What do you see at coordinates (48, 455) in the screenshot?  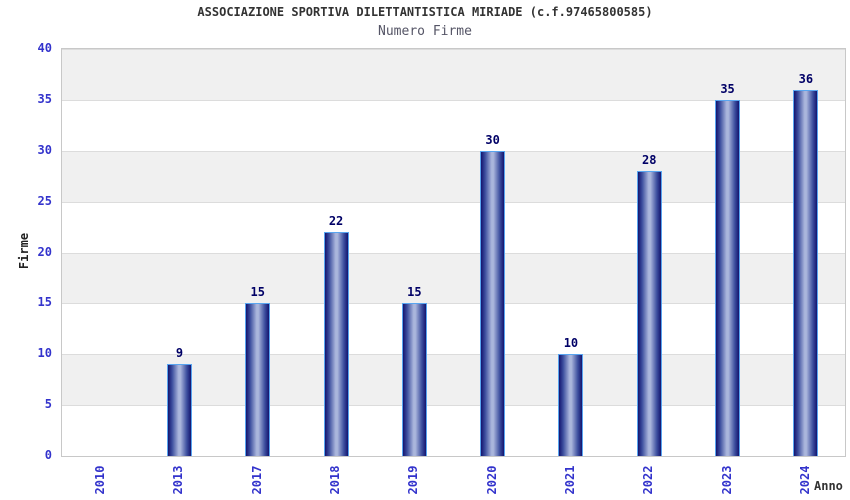 I see `y-tick-label: 0` at bounding box center [48, 455].